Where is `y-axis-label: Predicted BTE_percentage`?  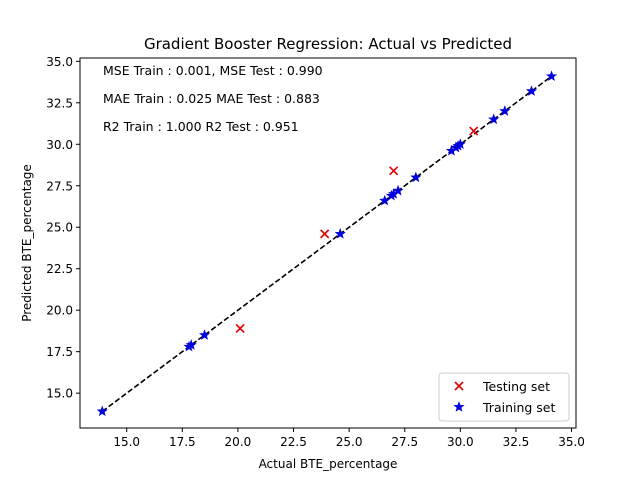 y-axis-label: Predicted BTE_percentage is located at coordinates (27, 243).